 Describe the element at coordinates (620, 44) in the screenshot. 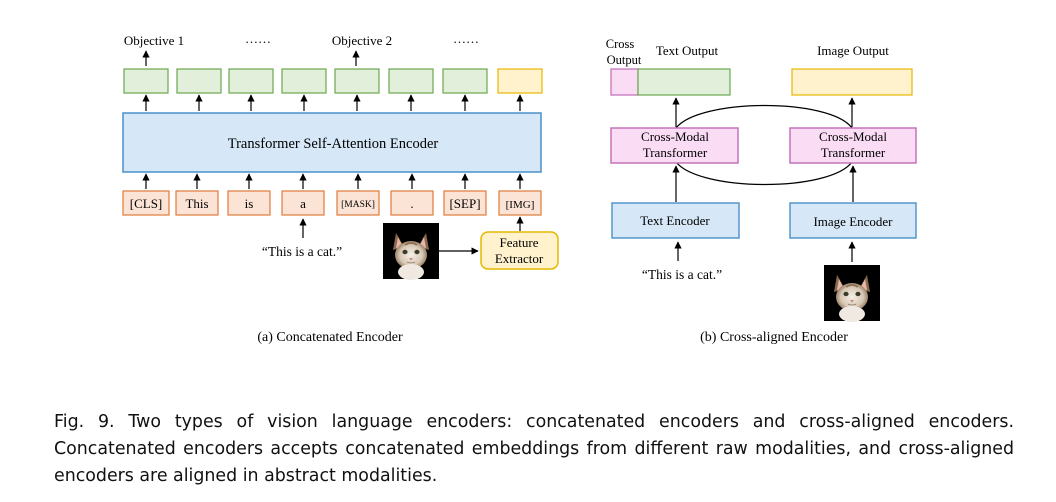

I see `cross-output-label: Cross` at that location.